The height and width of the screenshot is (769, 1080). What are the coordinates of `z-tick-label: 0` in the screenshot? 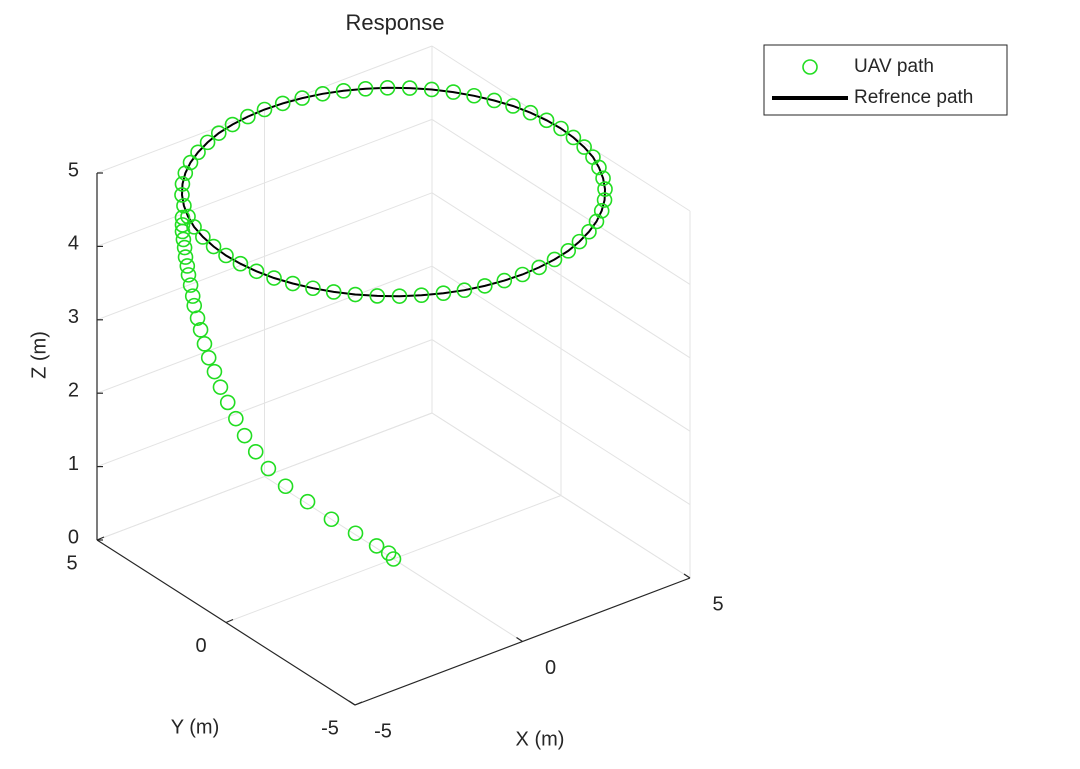 It's located at (73, 537).